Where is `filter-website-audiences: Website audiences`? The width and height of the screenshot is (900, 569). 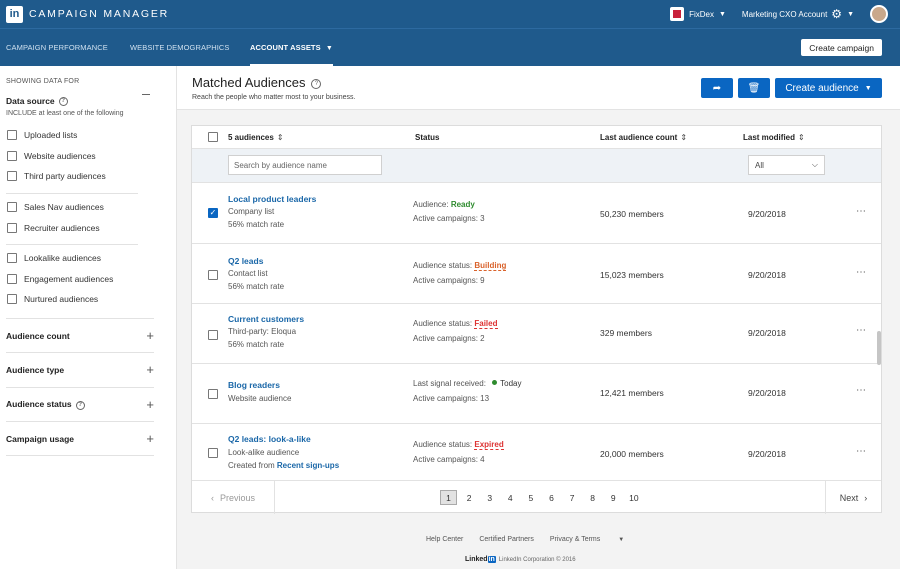
filter-website-audiences: Website audiences is located at coordinates (51, 156).